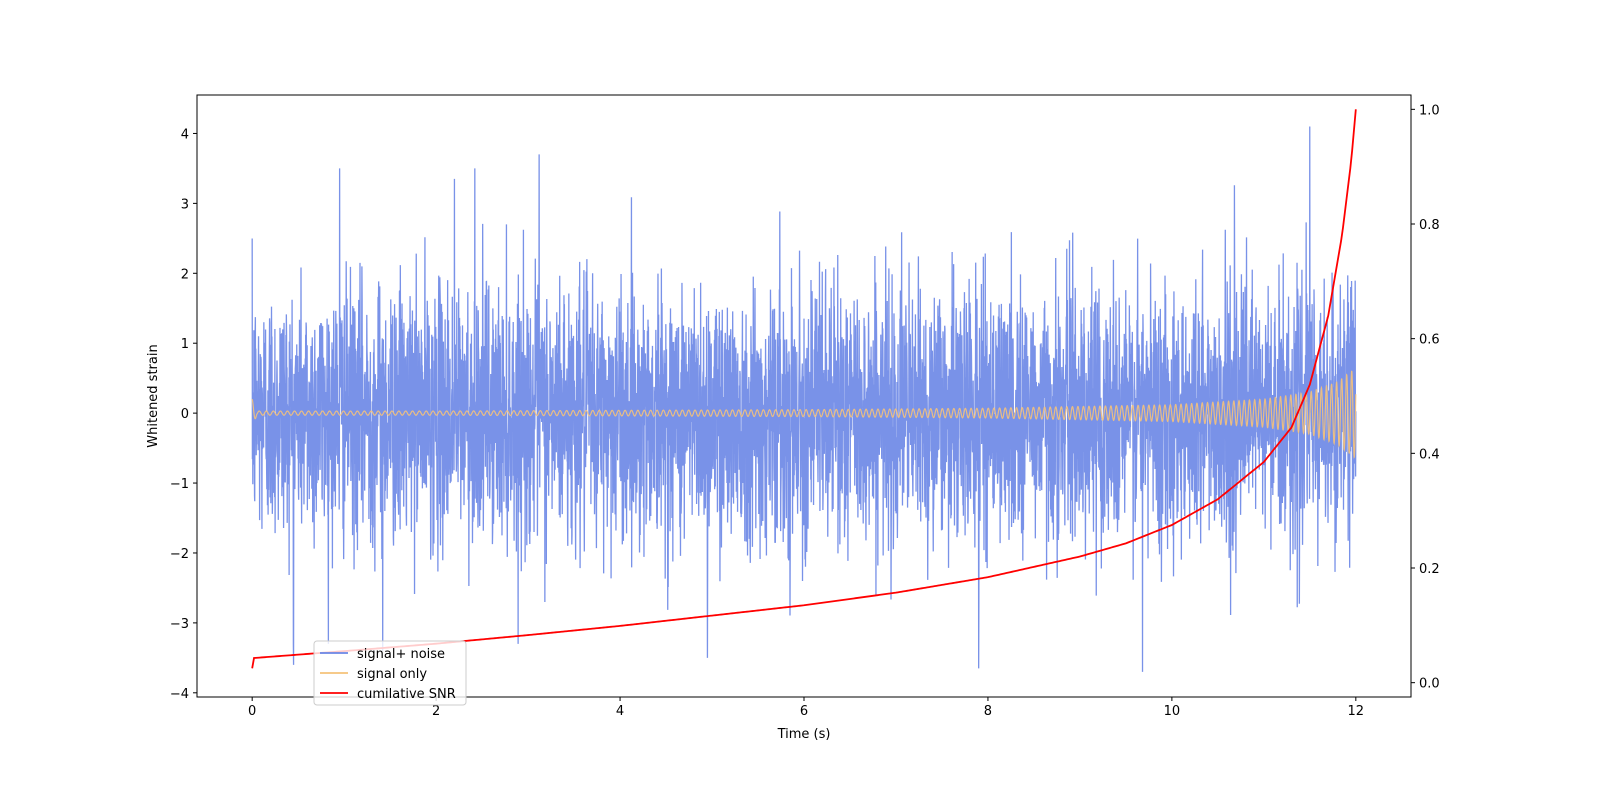  I want to click on legend-label: signal only, so click(392, 674).